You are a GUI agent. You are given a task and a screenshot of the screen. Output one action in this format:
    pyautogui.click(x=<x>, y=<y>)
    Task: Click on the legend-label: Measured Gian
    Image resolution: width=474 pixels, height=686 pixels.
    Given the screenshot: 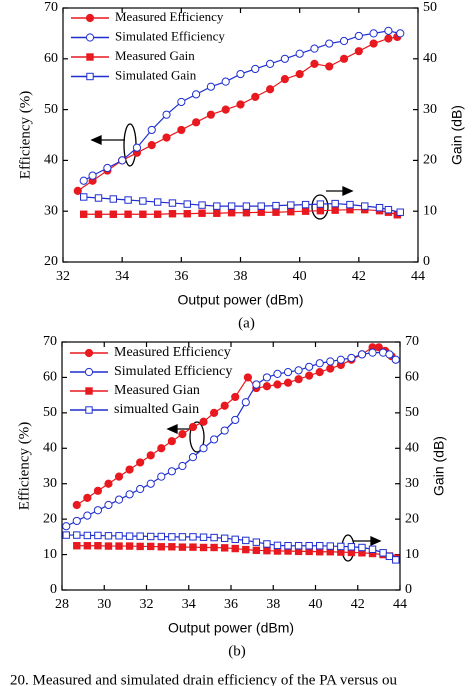 What is the action you would take?
    pyautogui.click(x=157, y=390)
    